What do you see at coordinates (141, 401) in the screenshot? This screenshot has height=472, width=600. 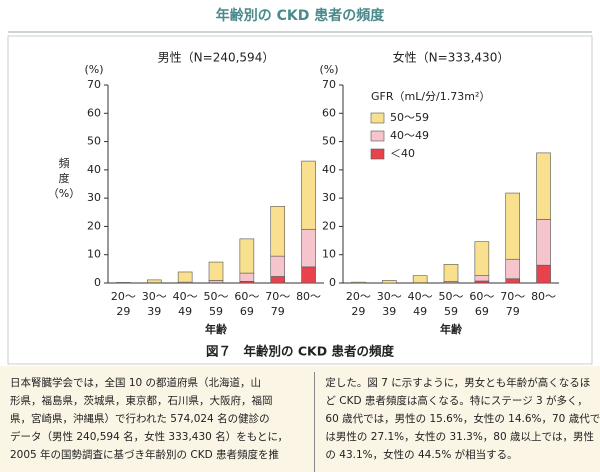 I see `text-line: 形県，福島県，茨城県，東京都，石川県，大阪府，福岡` at bounding box center [141, 401].